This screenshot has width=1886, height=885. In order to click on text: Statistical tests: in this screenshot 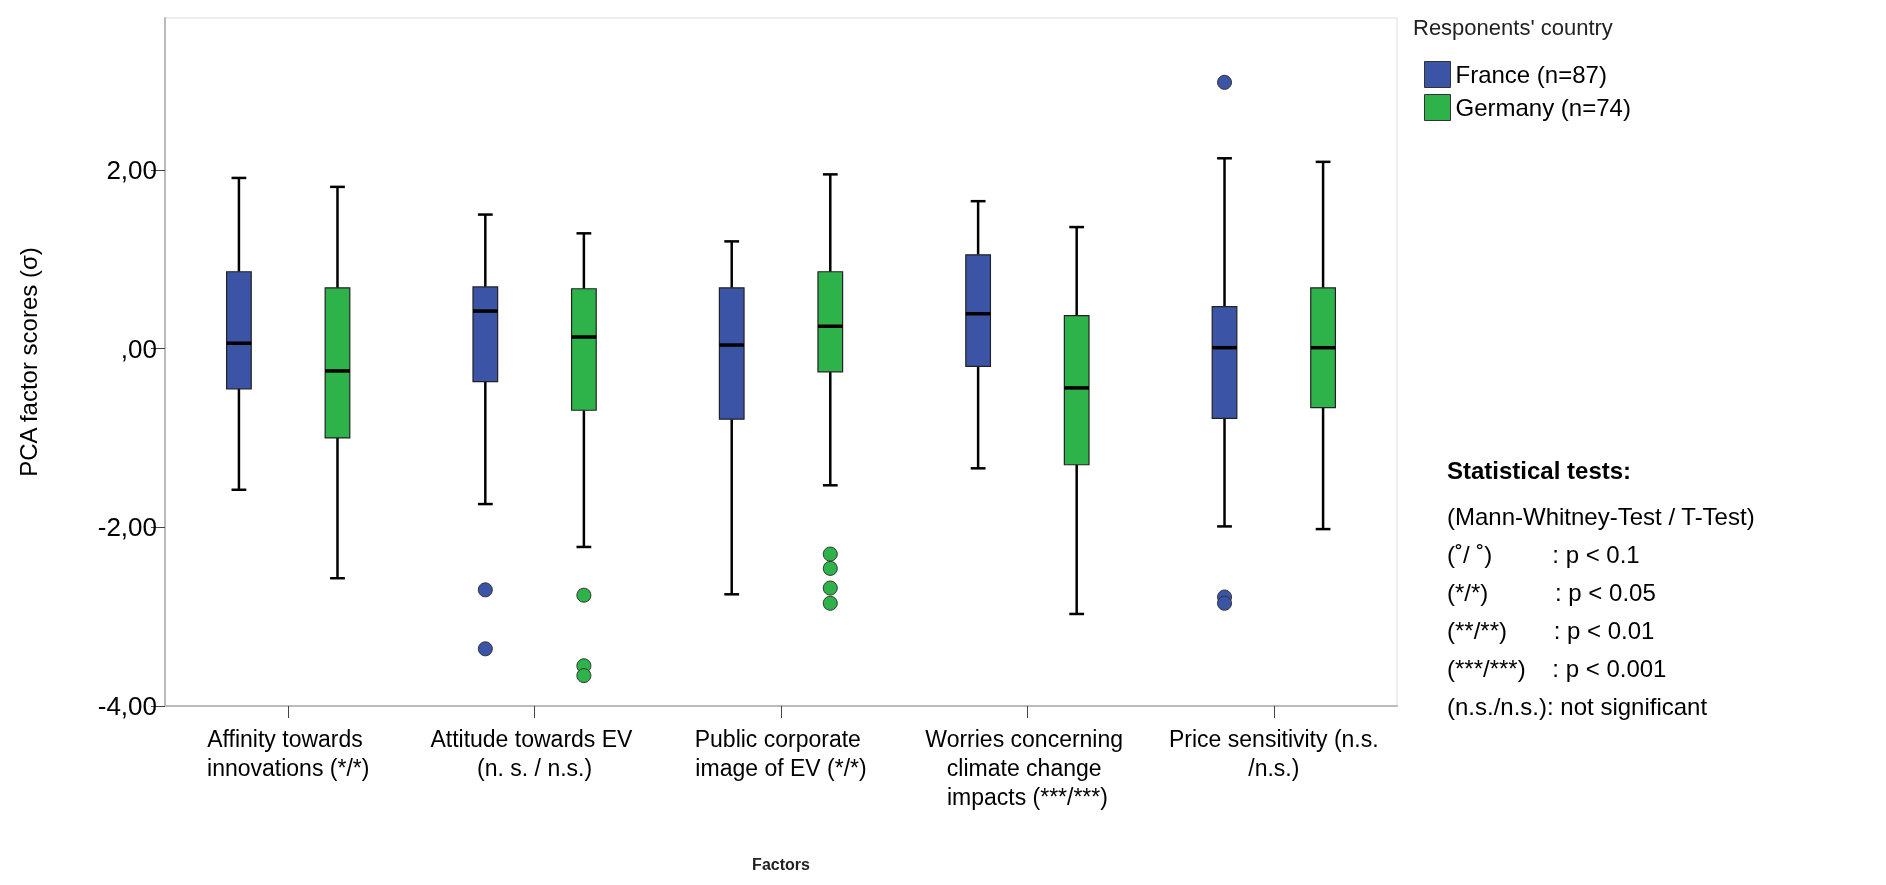, I will do `click(1539, 470)`.